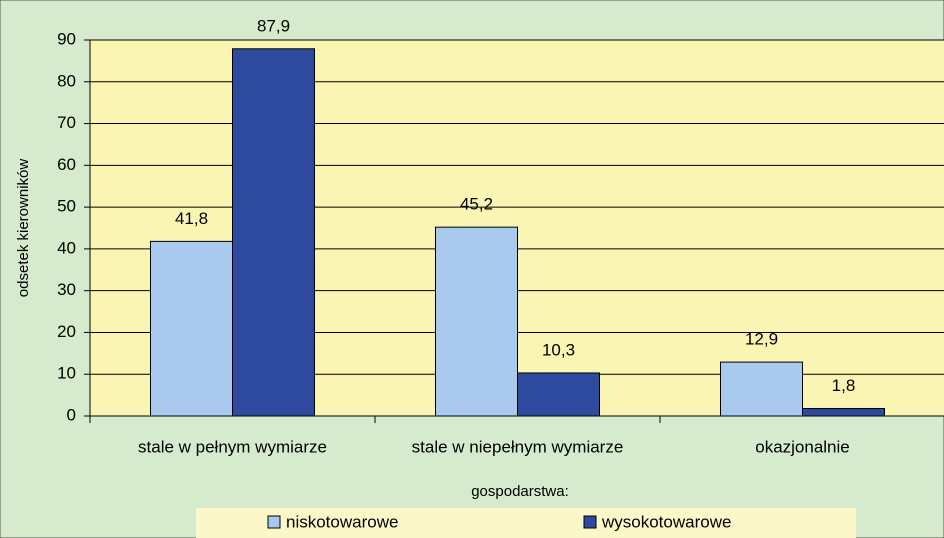 This screenshot has height=538, width=944. I want to click on y-tick-label: 40, so click(66, 247).